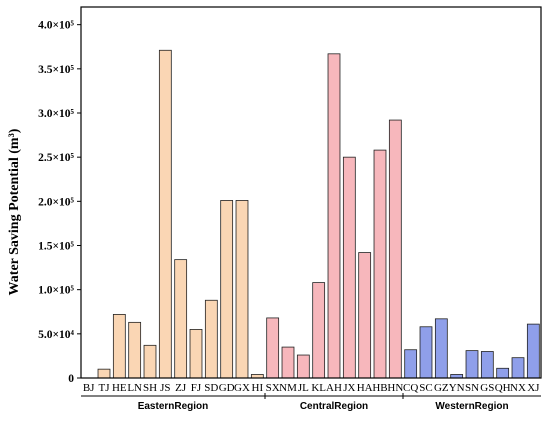  What do you see at coordinates (227, 388) in the screenshot?
I see `x-tick-label: GD` at bounding box center [227, 388].